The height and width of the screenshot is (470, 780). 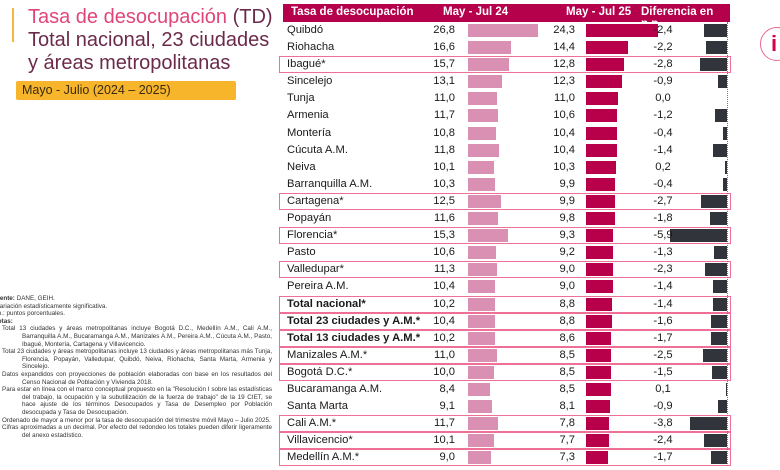 I want to click on table-row: Neiva 10,1 10,3 0,2, so click(x=506, y=167).